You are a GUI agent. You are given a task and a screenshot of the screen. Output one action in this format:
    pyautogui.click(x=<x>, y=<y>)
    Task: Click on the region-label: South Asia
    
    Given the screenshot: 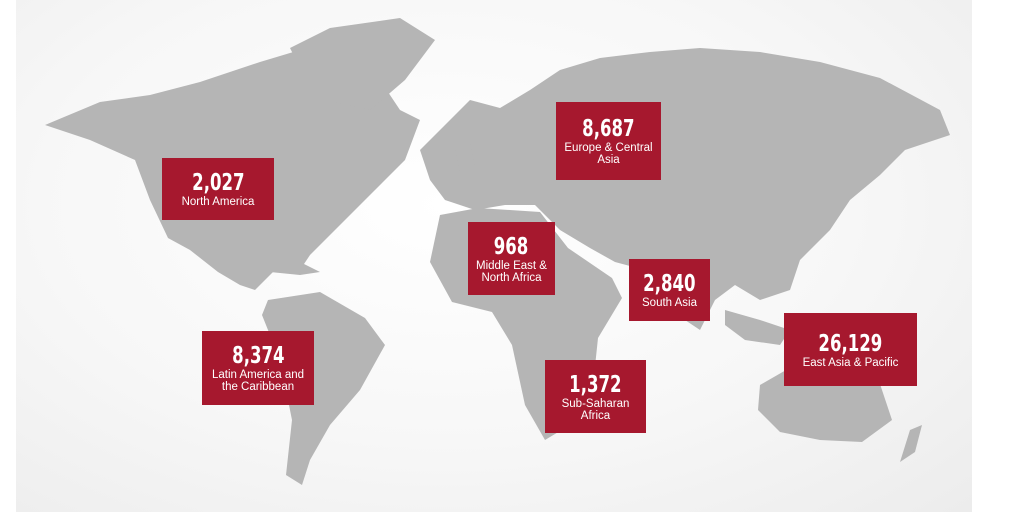 What is the action you would take?
    pyautogui.click(x=669, y=303)
    